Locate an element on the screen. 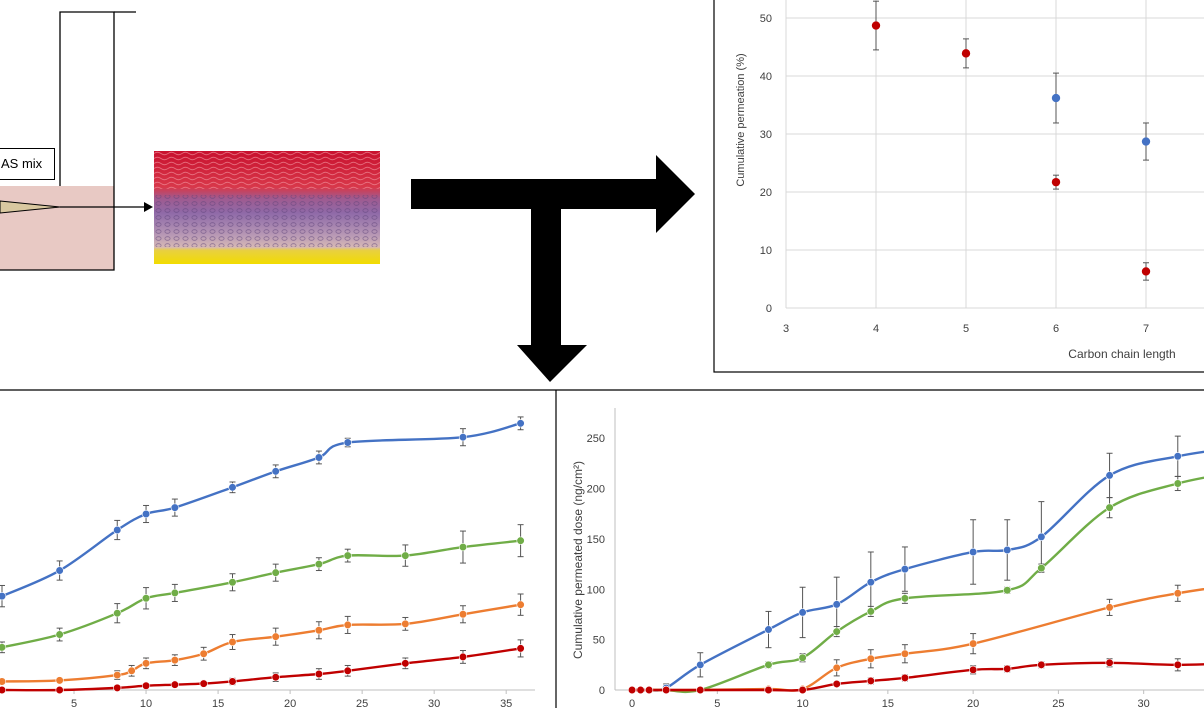 This screenshot has width=1204, height=708. chart3-ytick-label: 50 is located at coordinates (599, 641).